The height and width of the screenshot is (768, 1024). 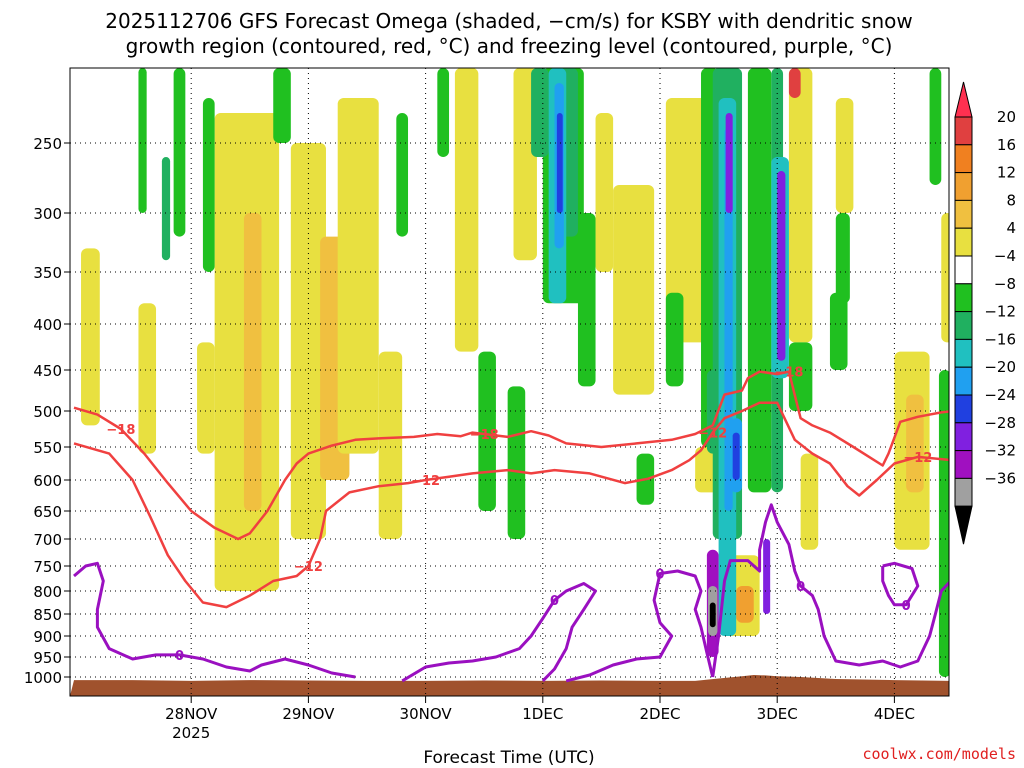 I want to click on x-tick-sublabel: 2025, so click(x=191, y=733).